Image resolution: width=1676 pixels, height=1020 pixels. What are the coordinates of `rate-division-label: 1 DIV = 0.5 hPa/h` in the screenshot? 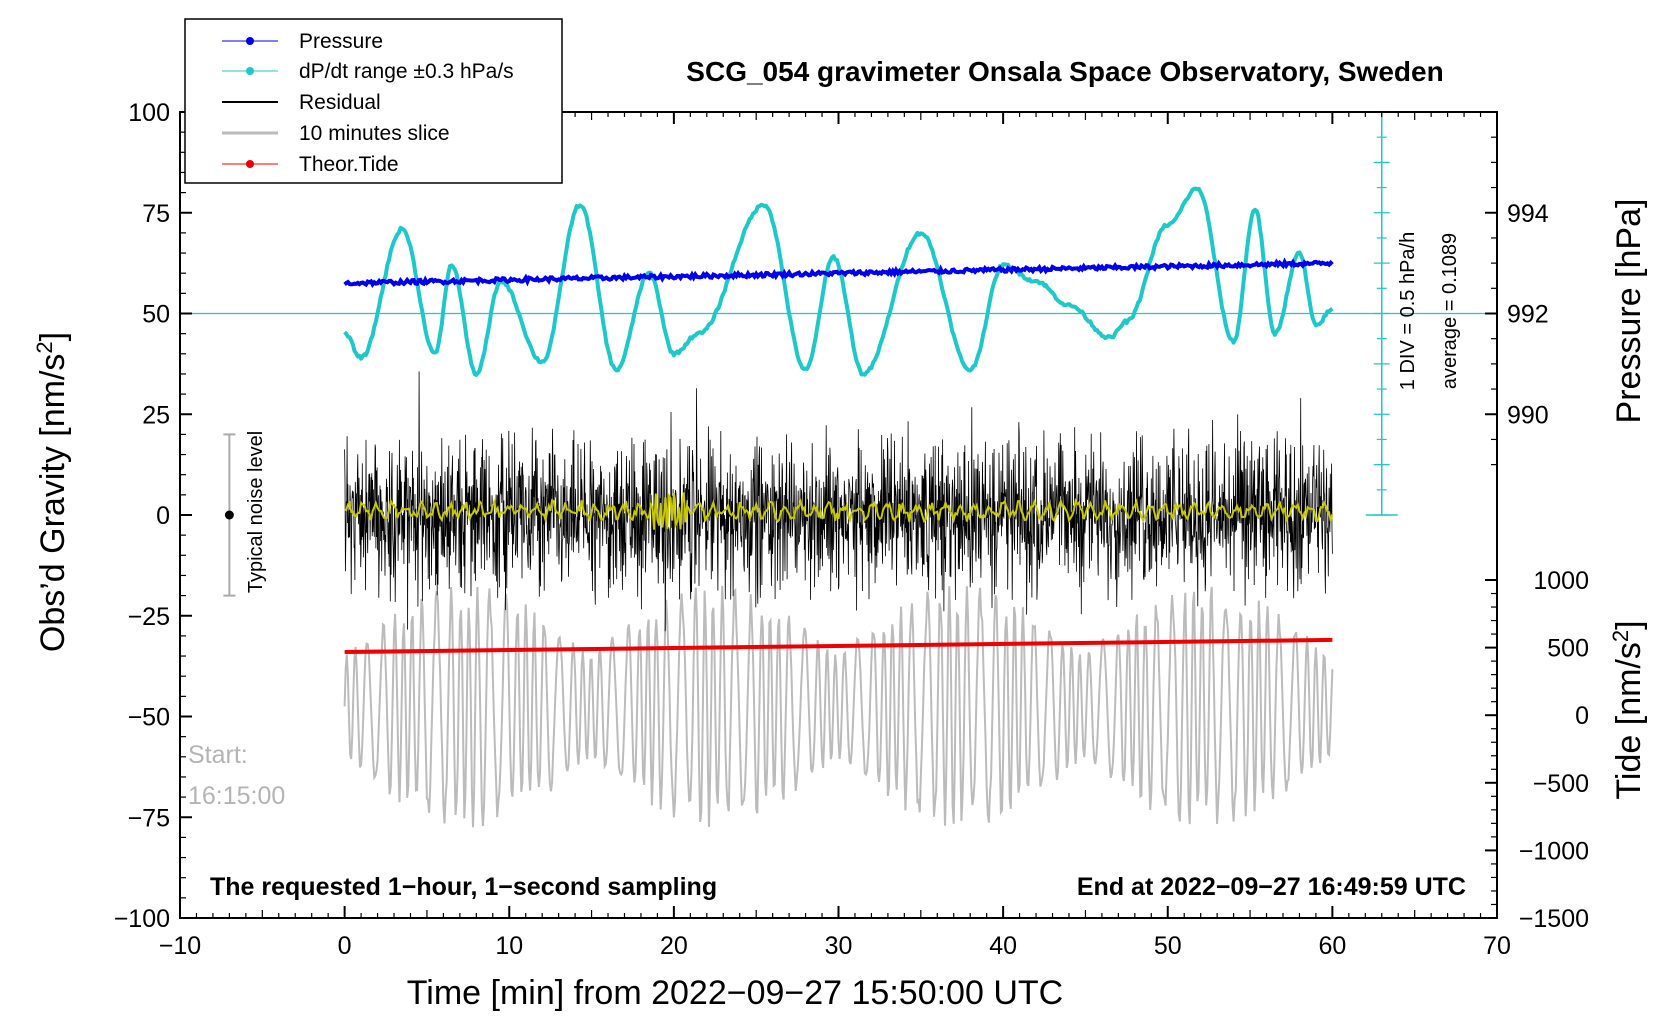 It's located at (1408, 311).